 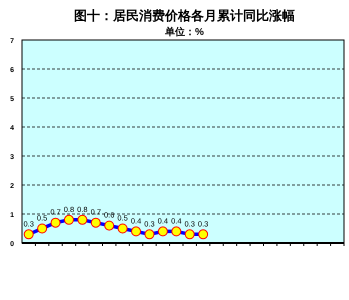 I want to click on chart-title: 图十：居民消费价格各月累计同比涨幅, so click(x=184, y=15).